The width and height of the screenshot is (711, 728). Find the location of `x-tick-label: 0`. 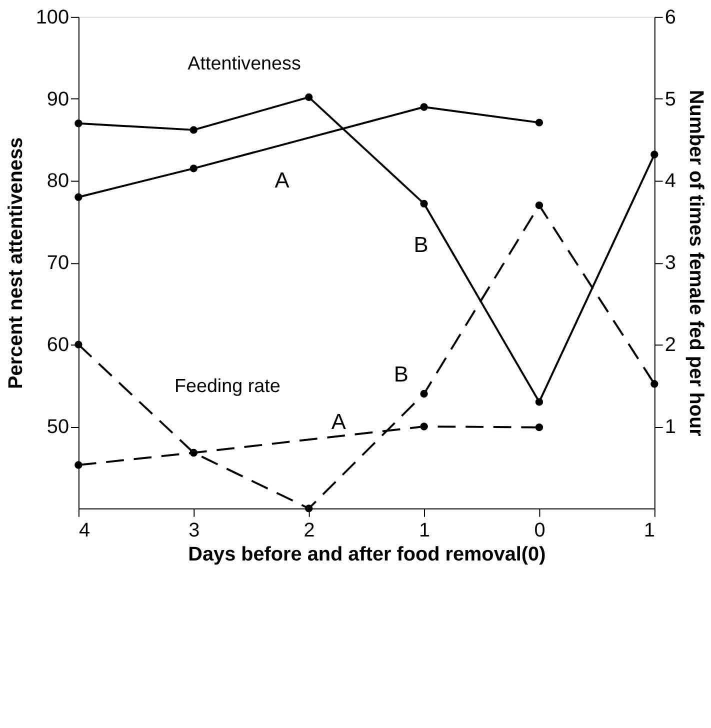

x-tick-label: 0 is located at coordinates (540, 531).